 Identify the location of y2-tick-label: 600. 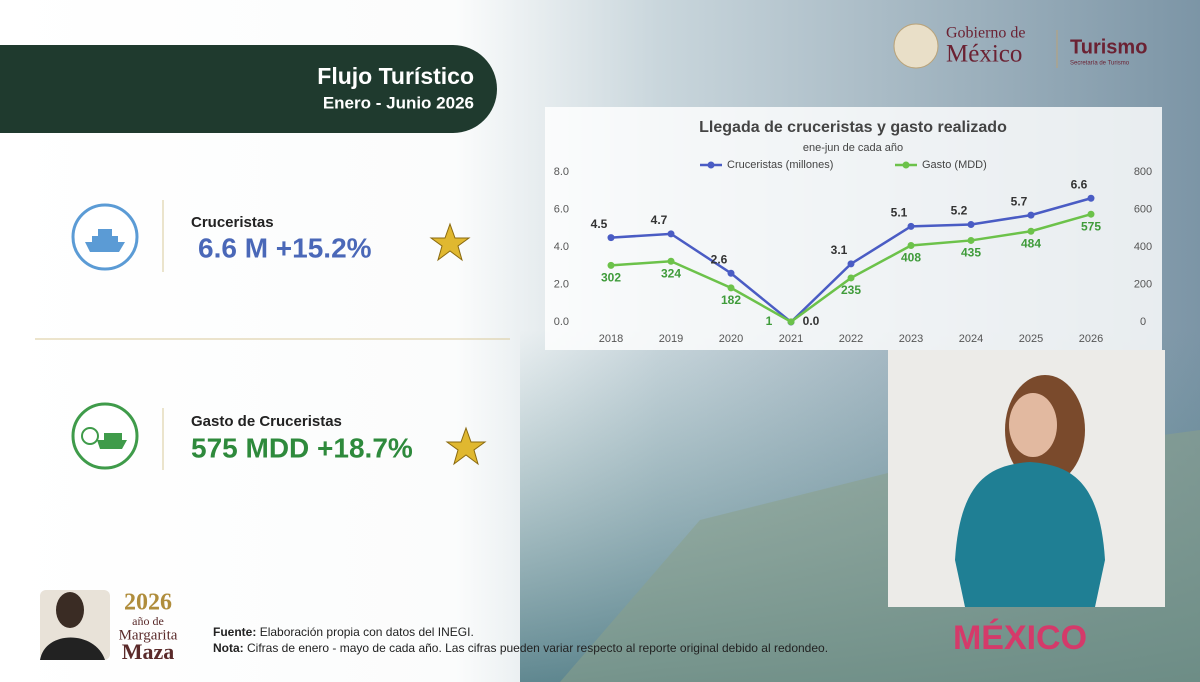
(1143, 209).